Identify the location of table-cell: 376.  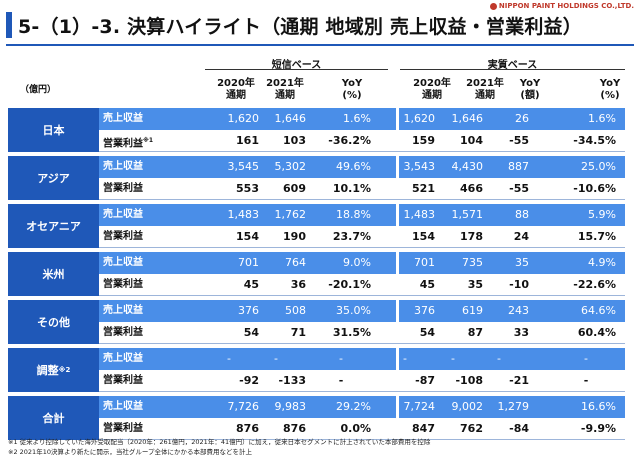
(424, 310).